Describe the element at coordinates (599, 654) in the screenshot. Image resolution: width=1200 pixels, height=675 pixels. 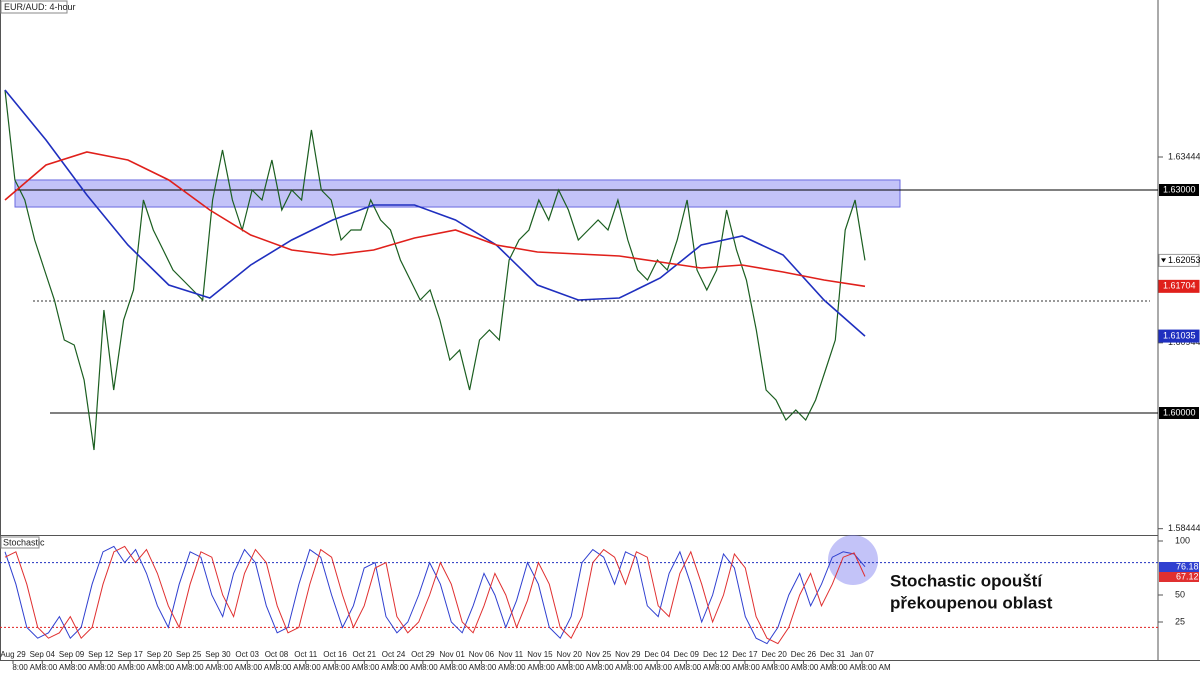
I see `x-tick-label: Nov 25` at that location.